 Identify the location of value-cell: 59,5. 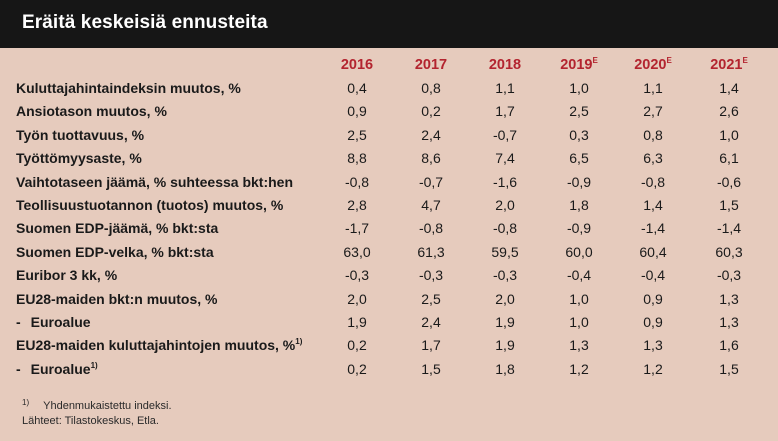
(505, 251).